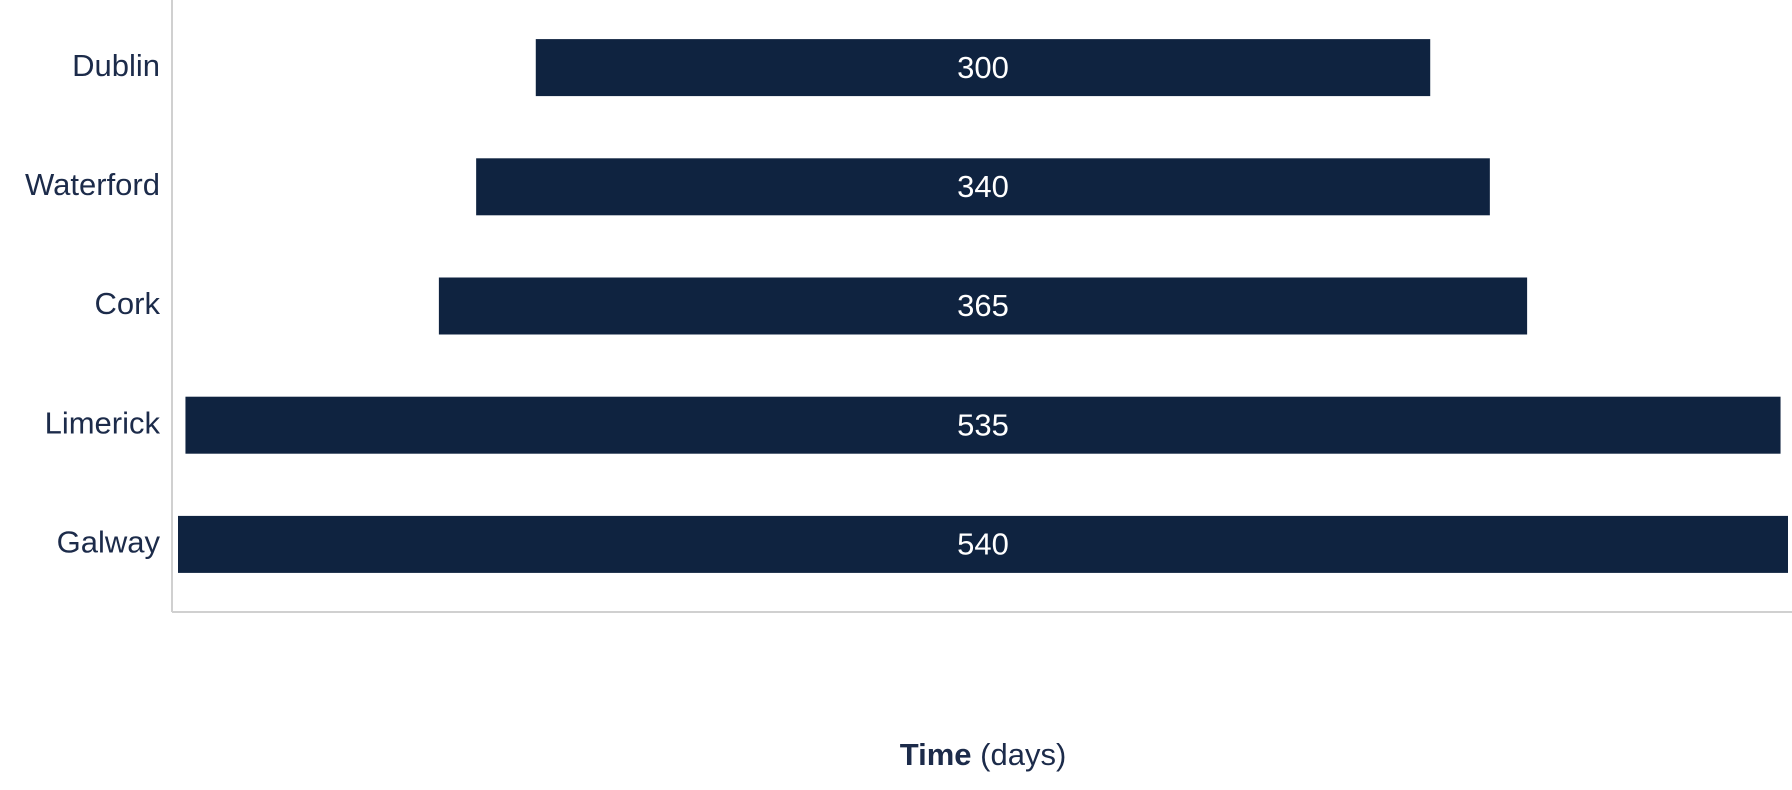 The width and height of the screenshot is (1792, 790). I want to click on value-label: 540, so click(983, 544).